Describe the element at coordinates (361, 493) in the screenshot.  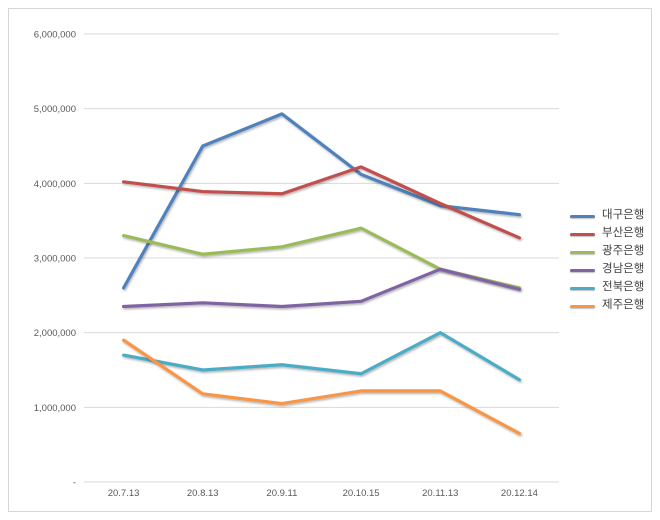
I see `x-axis-tick-label: 20.10.15` at that location.